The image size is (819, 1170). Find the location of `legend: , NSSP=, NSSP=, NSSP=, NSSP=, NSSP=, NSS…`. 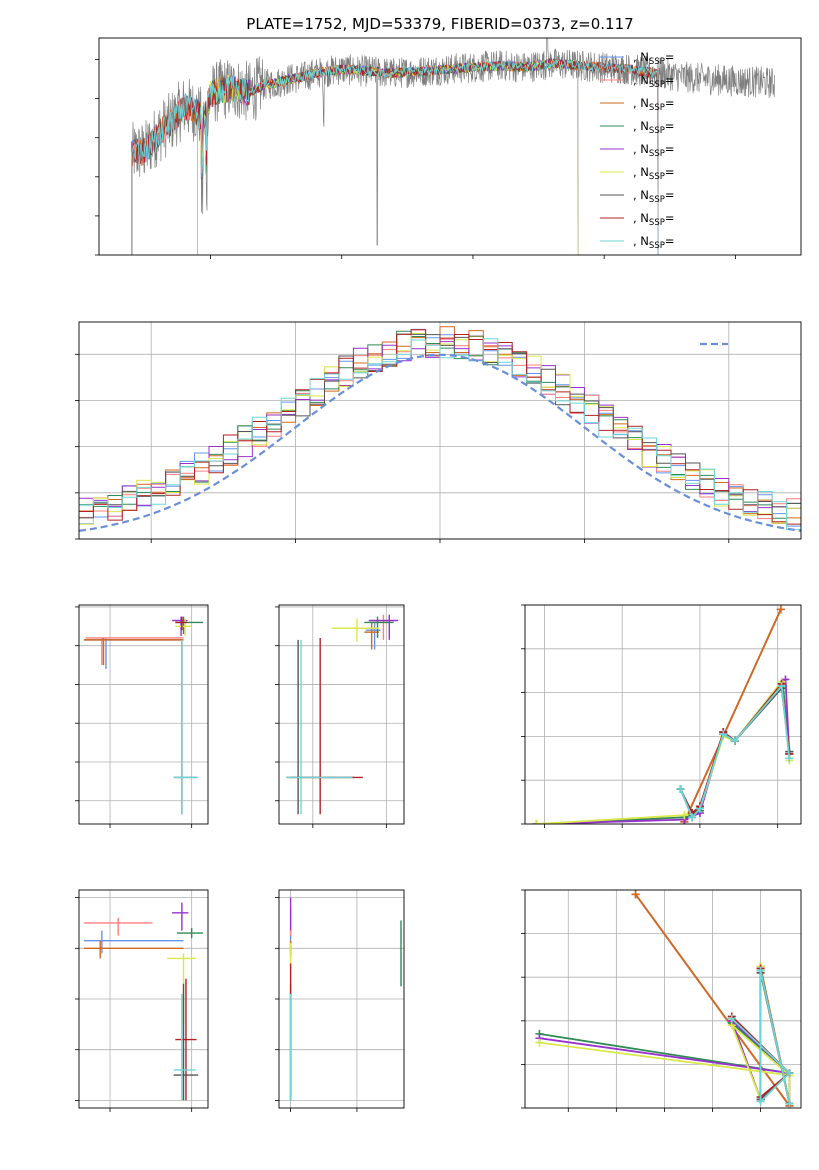

legend: , NSSP=, NSSP=, NSSP=, NSSP=, NSSP=, NSS… is located at coordinates (637, 150).